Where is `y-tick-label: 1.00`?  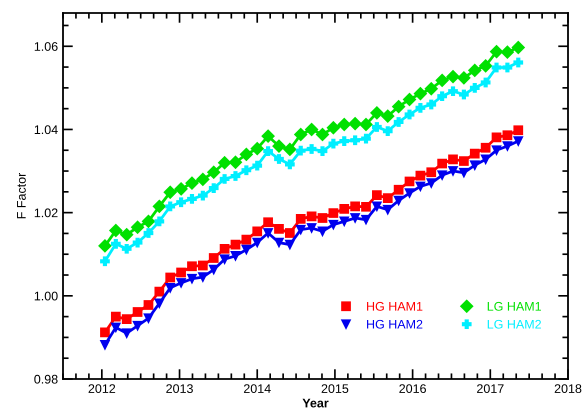 y-tick-label: 1.00 is located at coordinates (46, 296).